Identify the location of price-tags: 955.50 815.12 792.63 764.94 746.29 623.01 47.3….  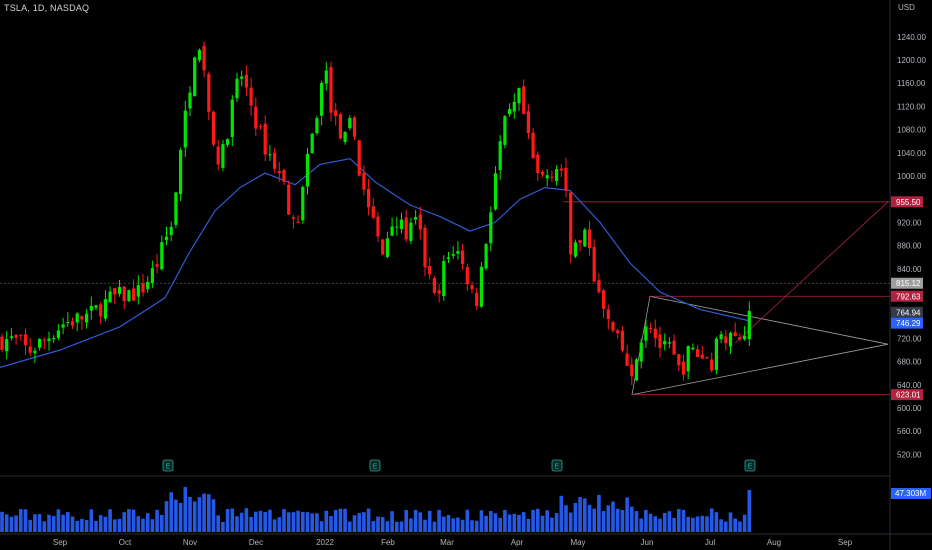
(911, 347).